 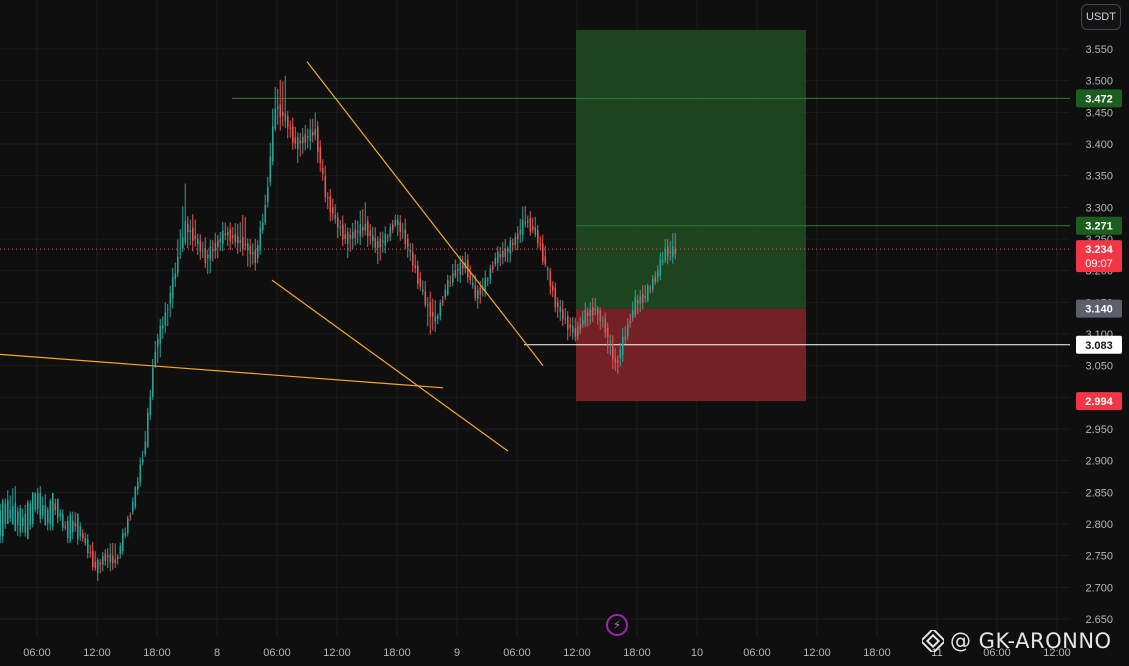 I want to click on y-tick-label: 2.900, so click(x=1099, y=462).